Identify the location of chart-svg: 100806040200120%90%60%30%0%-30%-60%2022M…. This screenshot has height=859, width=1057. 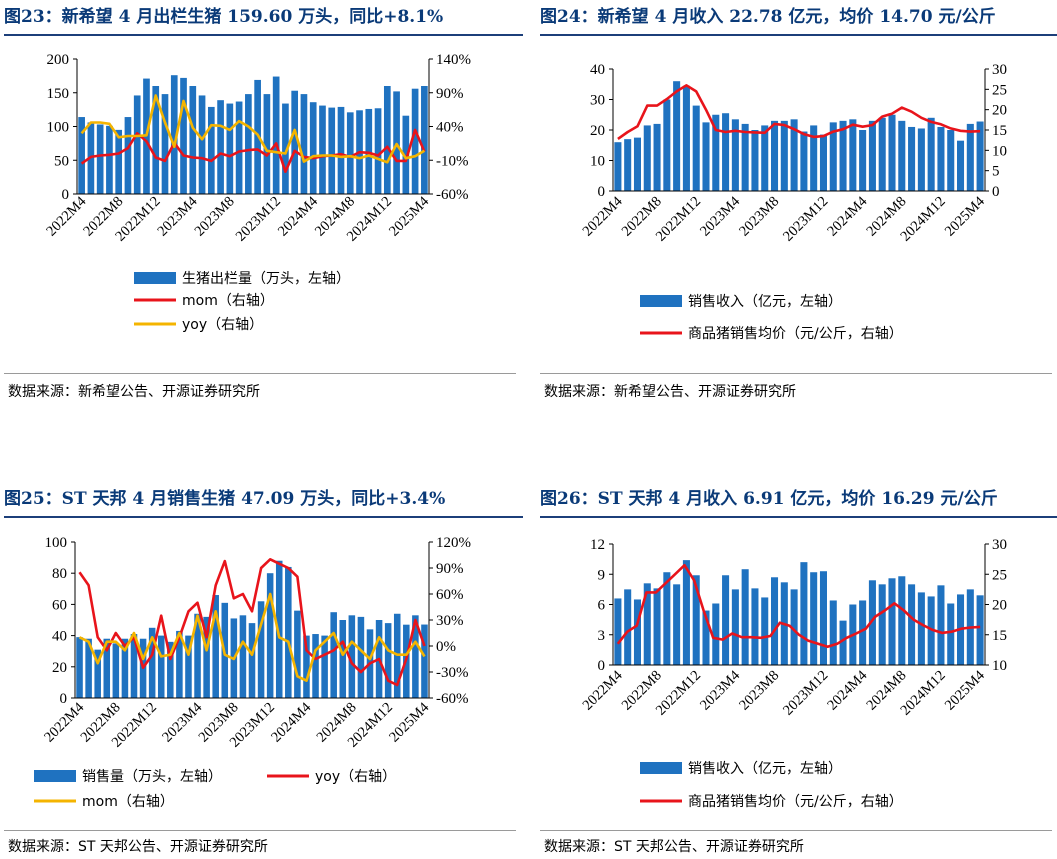
(252, 672).